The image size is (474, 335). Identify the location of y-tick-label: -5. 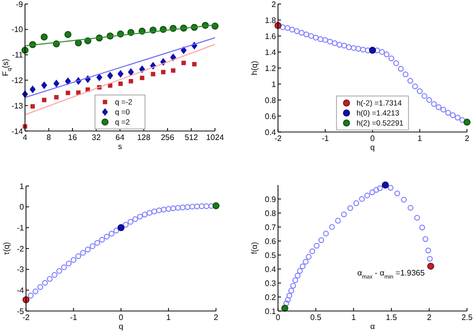
(20, 311).